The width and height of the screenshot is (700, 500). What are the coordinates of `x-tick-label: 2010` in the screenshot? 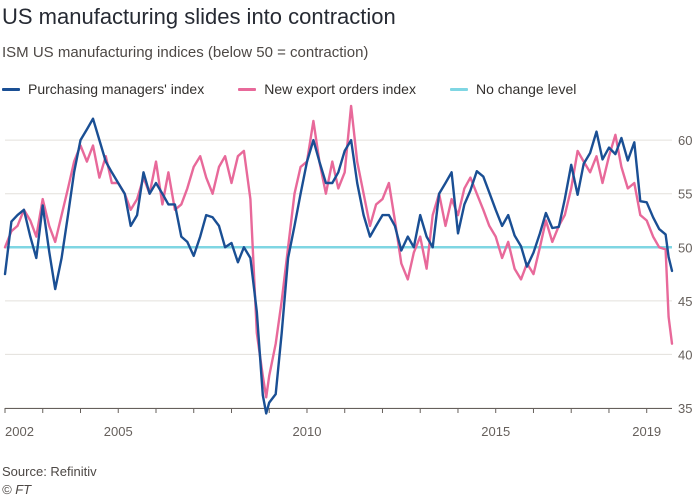 It's located at (307, 431).